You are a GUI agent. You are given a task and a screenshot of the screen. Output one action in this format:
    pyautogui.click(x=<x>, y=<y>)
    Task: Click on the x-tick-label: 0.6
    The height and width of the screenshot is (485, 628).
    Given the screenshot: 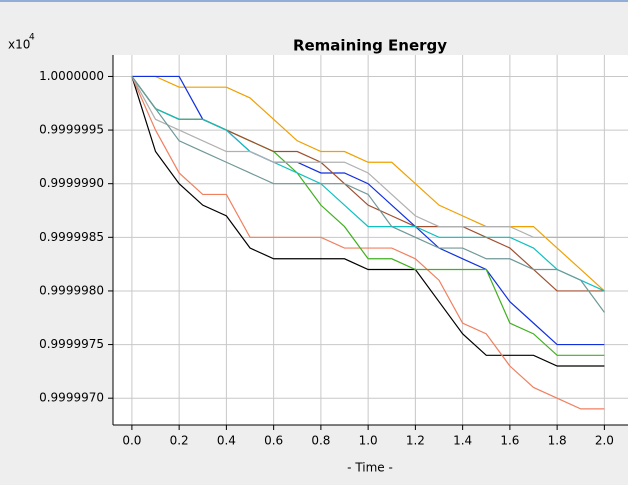 What is the action you would take?
    pyautogui.click(x=273, y=441)
    